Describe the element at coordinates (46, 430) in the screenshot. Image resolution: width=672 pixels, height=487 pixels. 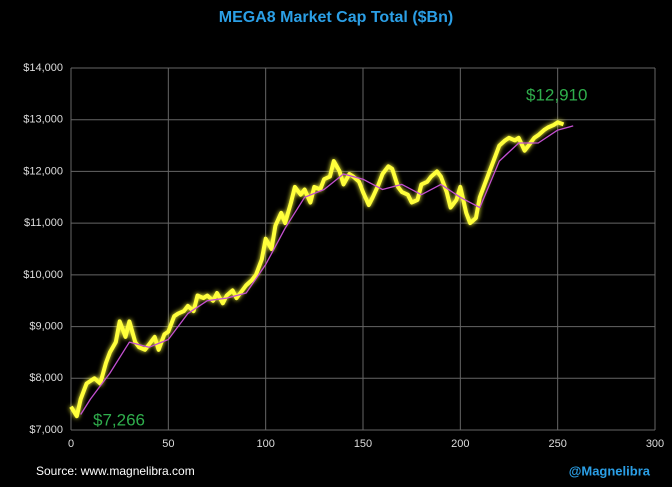
I see `y-tick-label: $7,000` at that location.